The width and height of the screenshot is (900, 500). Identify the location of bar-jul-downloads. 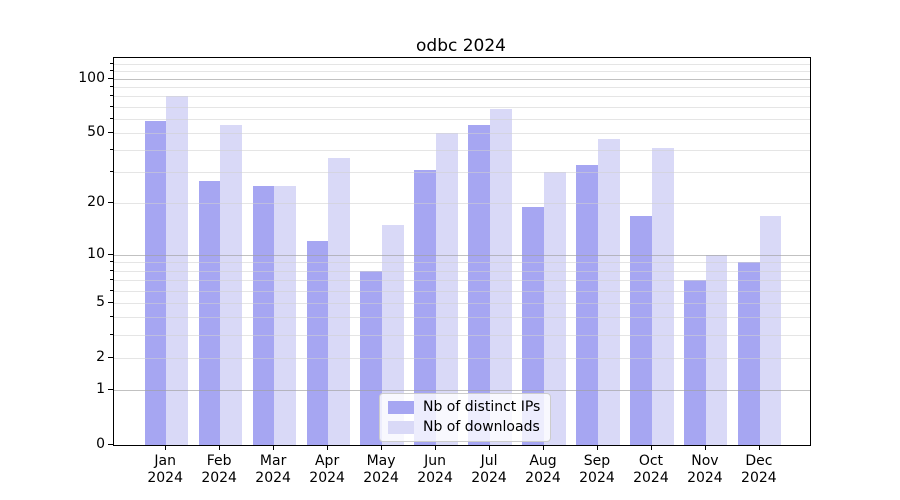
(501, 276).